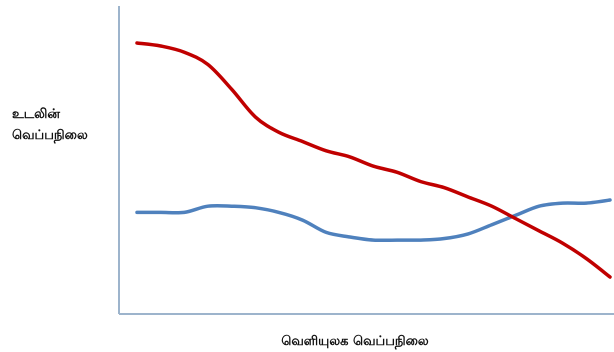 Image resolution: width=614 pixels, height=352 pixels. I want to click on y-axis-label-line-2: வெப்பநிலை, so click(50, 135).